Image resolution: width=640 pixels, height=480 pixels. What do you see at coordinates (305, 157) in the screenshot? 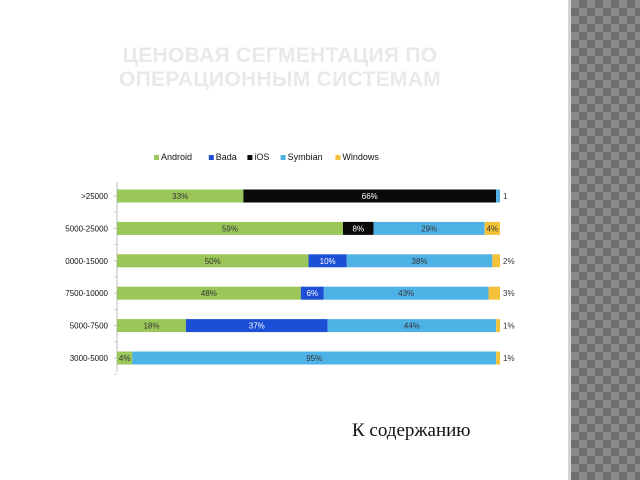
I see `legend-label-symbian: Symbian` at bounding box center [305, 157].